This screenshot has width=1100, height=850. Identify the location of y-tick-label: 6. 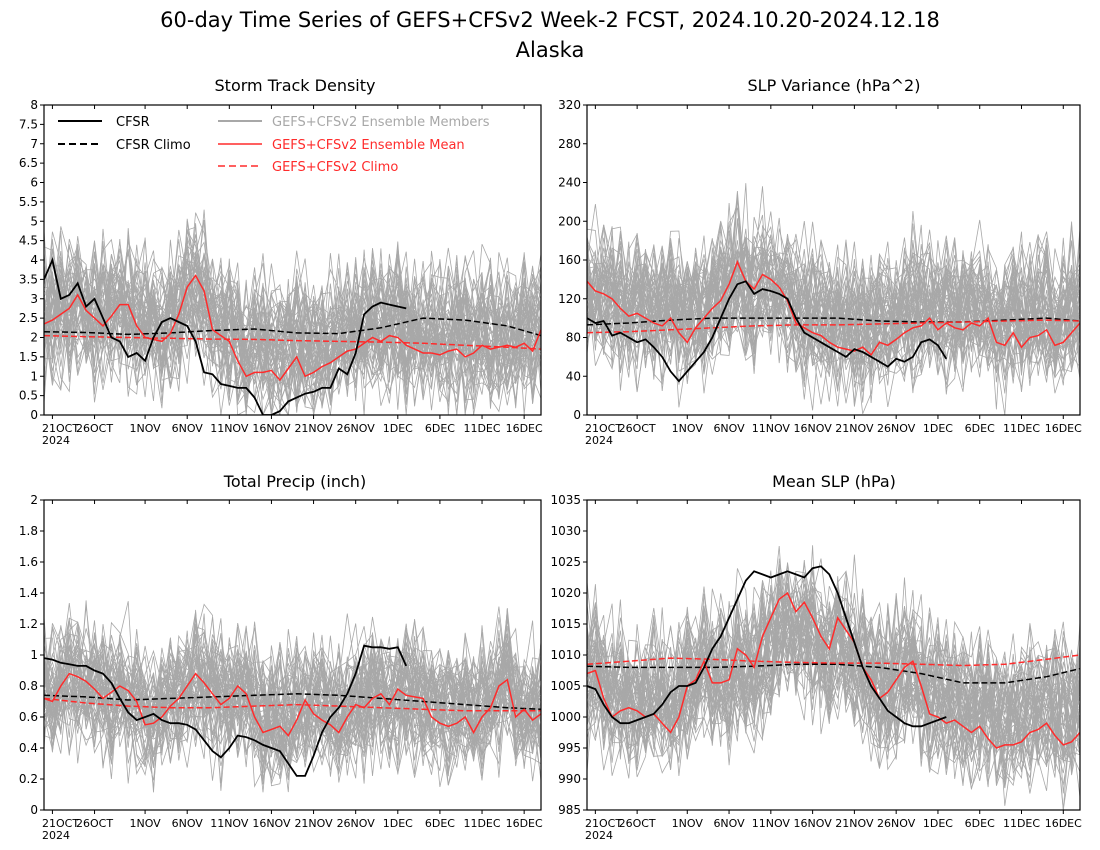
(34, 183).